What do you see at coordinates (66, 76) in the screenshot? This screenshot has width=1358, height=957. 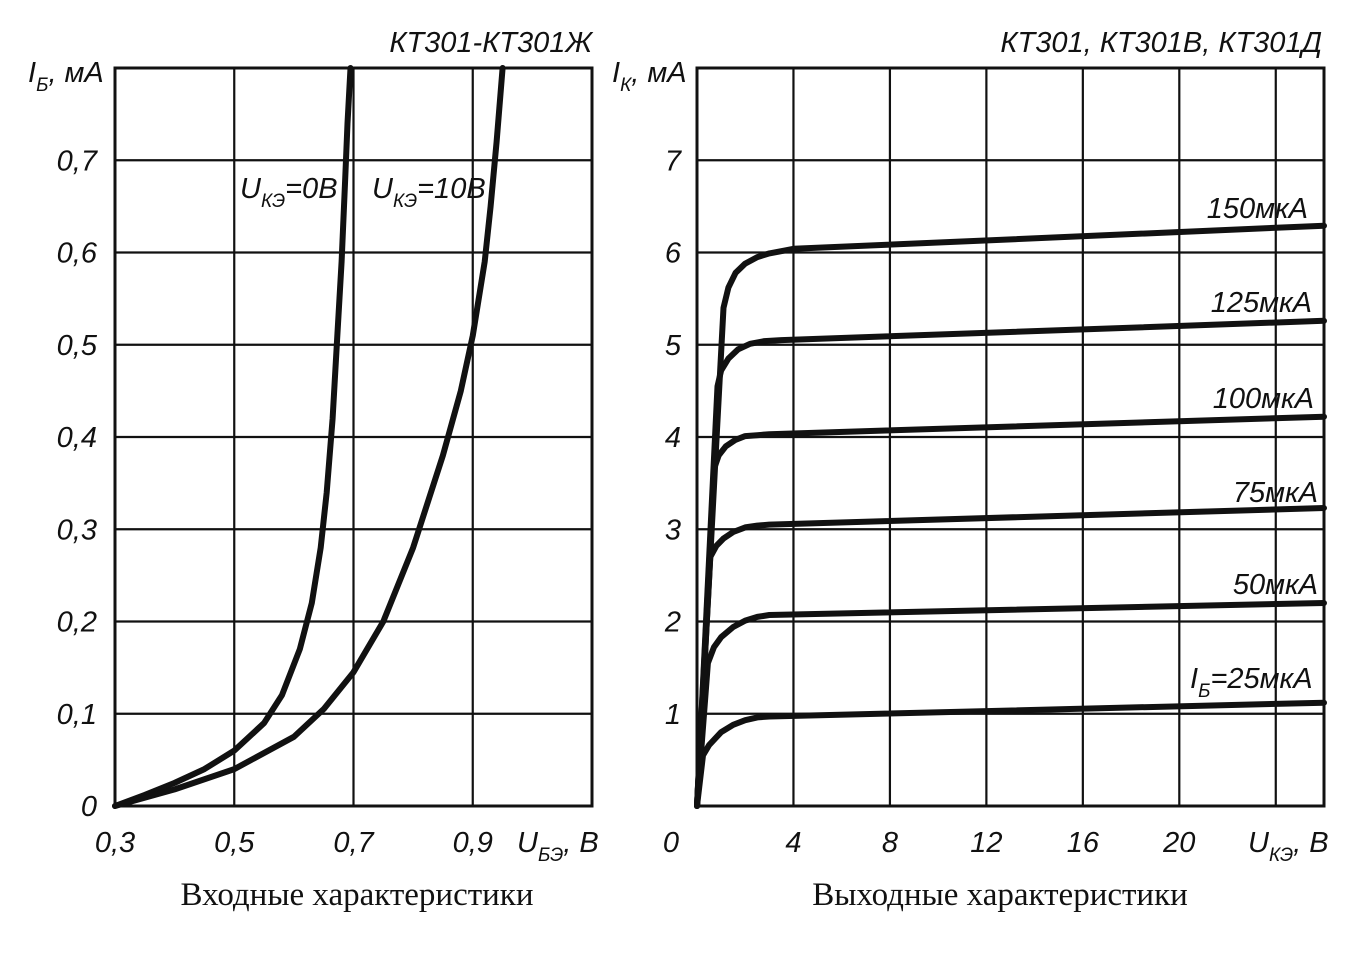 I see `left-y-axis-label: IБ, мА` at bounding box center [66, 76].